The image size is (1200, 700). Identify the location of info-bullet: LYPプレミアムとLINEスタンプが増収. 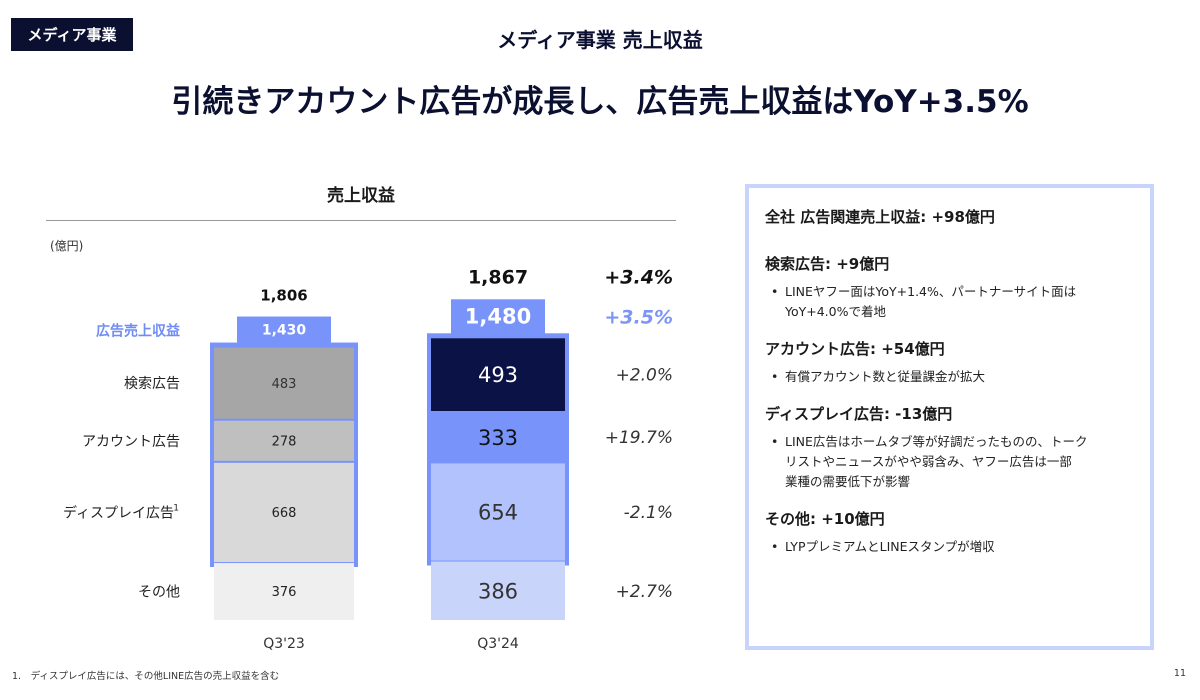
(950, 547).